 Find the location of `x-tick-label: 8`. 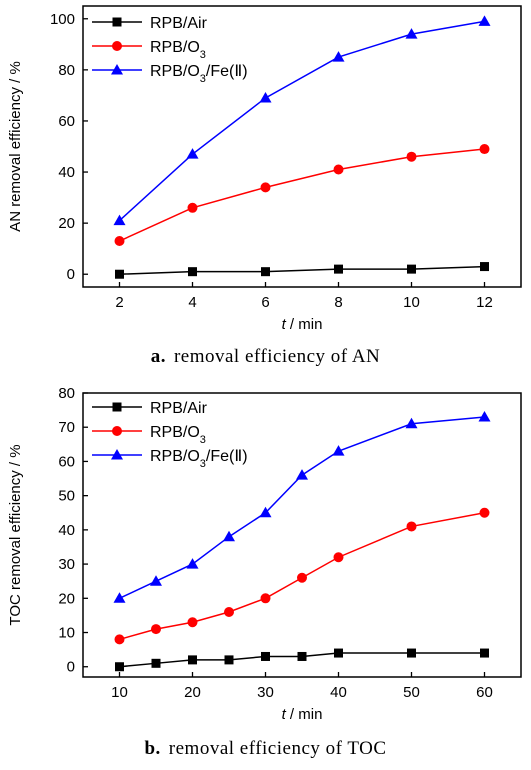

x-tick-label: 8 is located at coordinates (338, 302).